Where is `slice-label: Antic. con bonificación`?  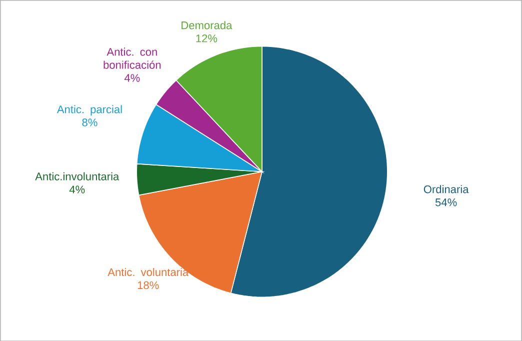
slice-label: Antic. con bonificación is located at coordinates (132, 58).